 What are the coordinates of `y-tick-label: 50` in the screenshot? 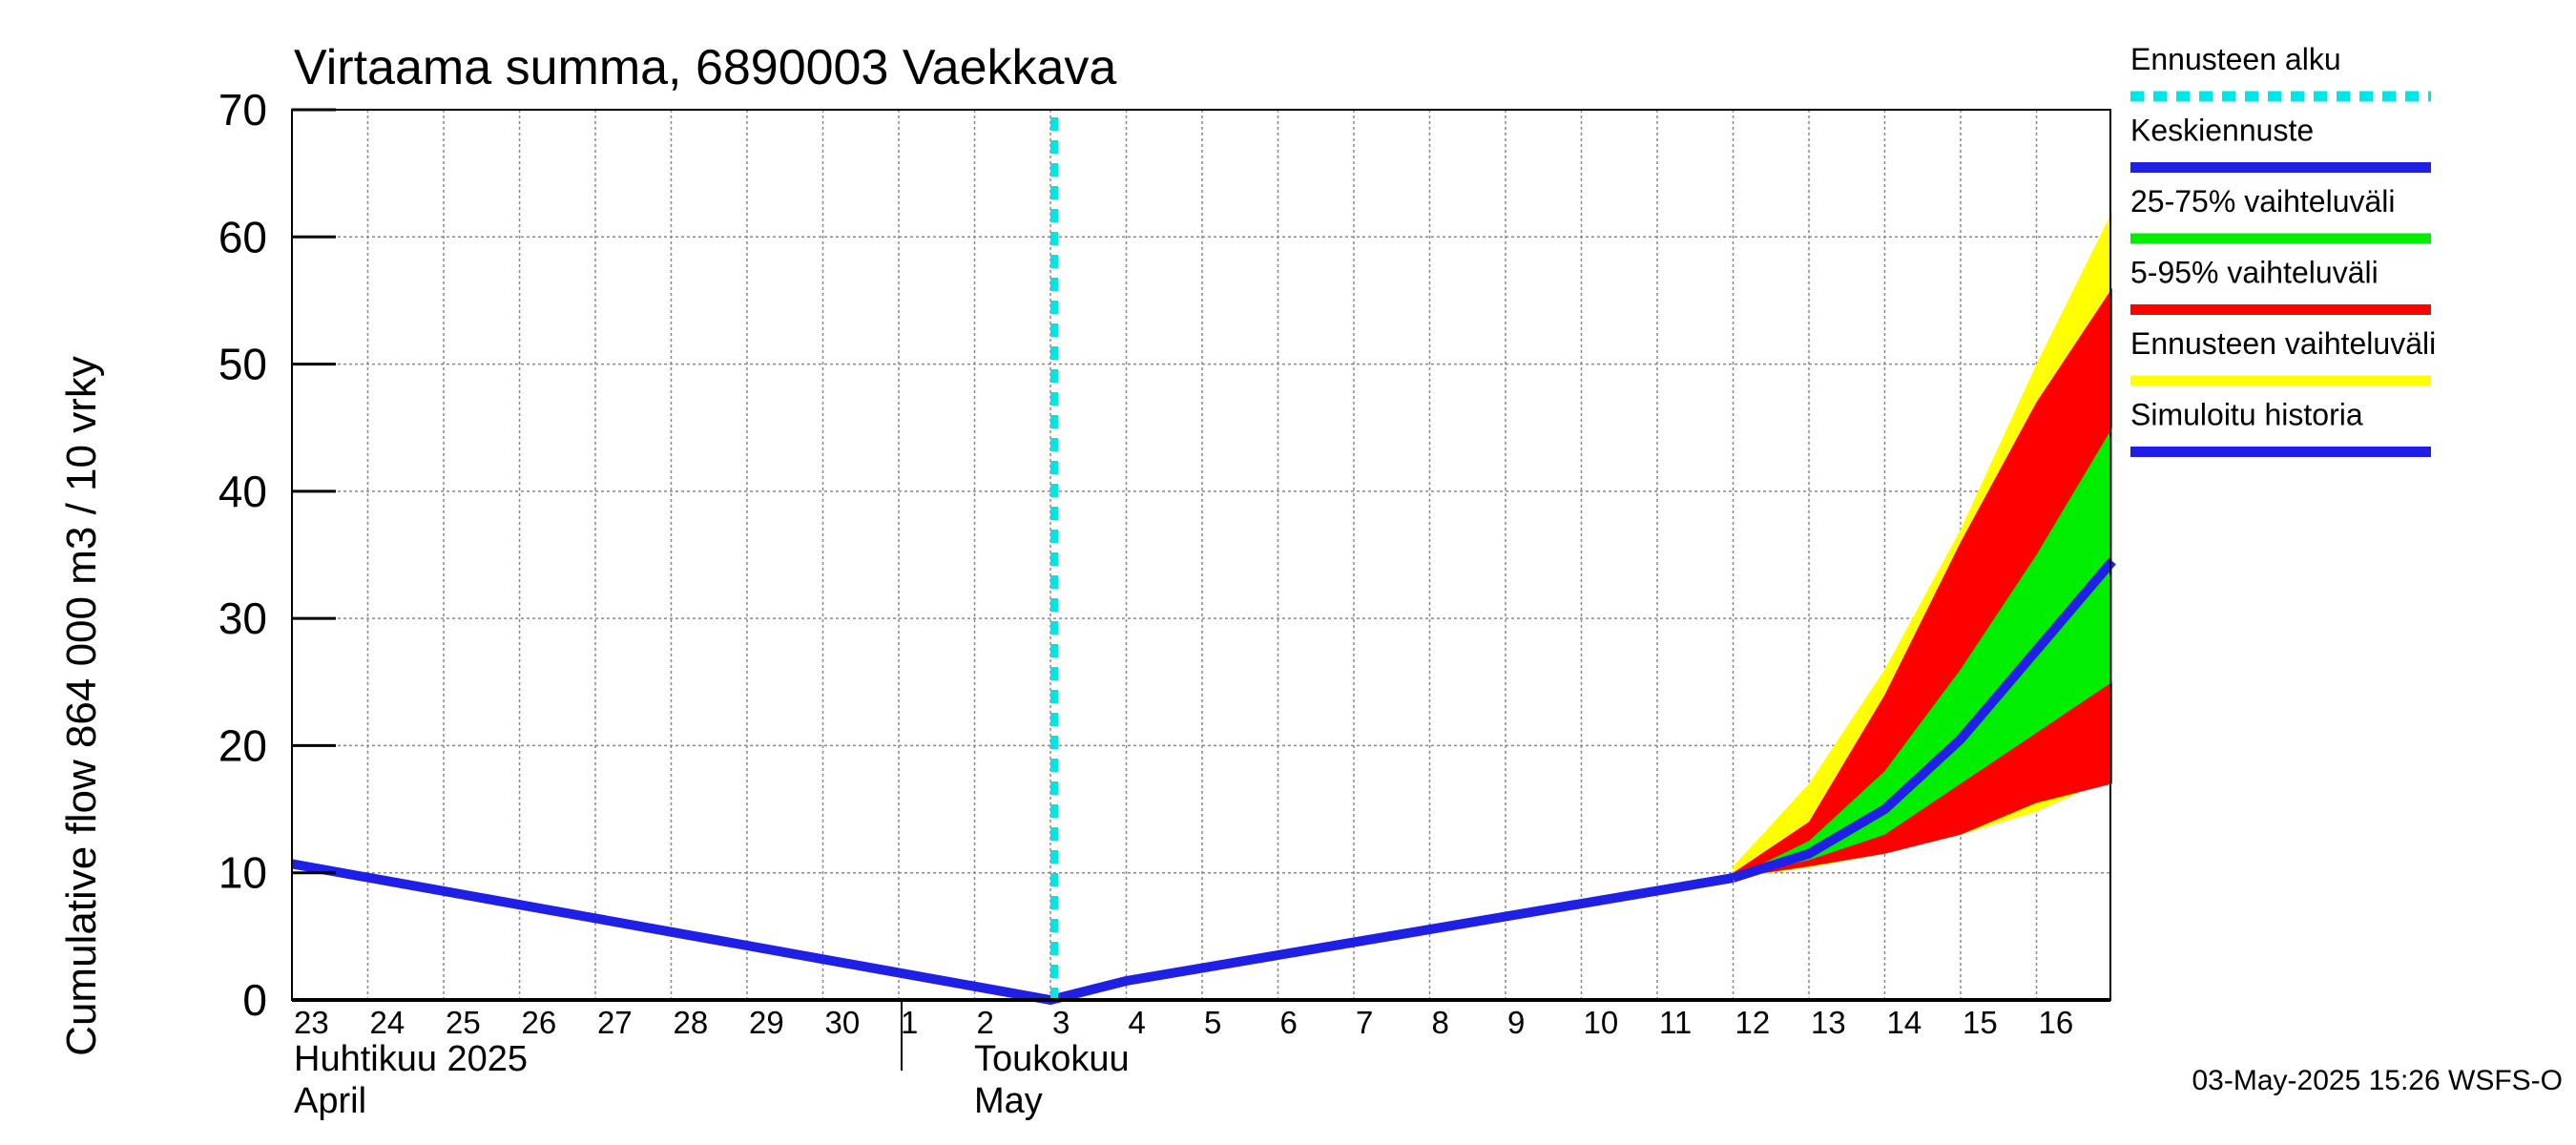 It's located at (242, 364).